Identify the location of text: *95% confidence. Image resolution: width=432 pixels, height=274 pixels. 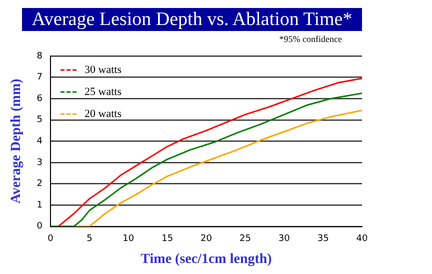
(310, 39).